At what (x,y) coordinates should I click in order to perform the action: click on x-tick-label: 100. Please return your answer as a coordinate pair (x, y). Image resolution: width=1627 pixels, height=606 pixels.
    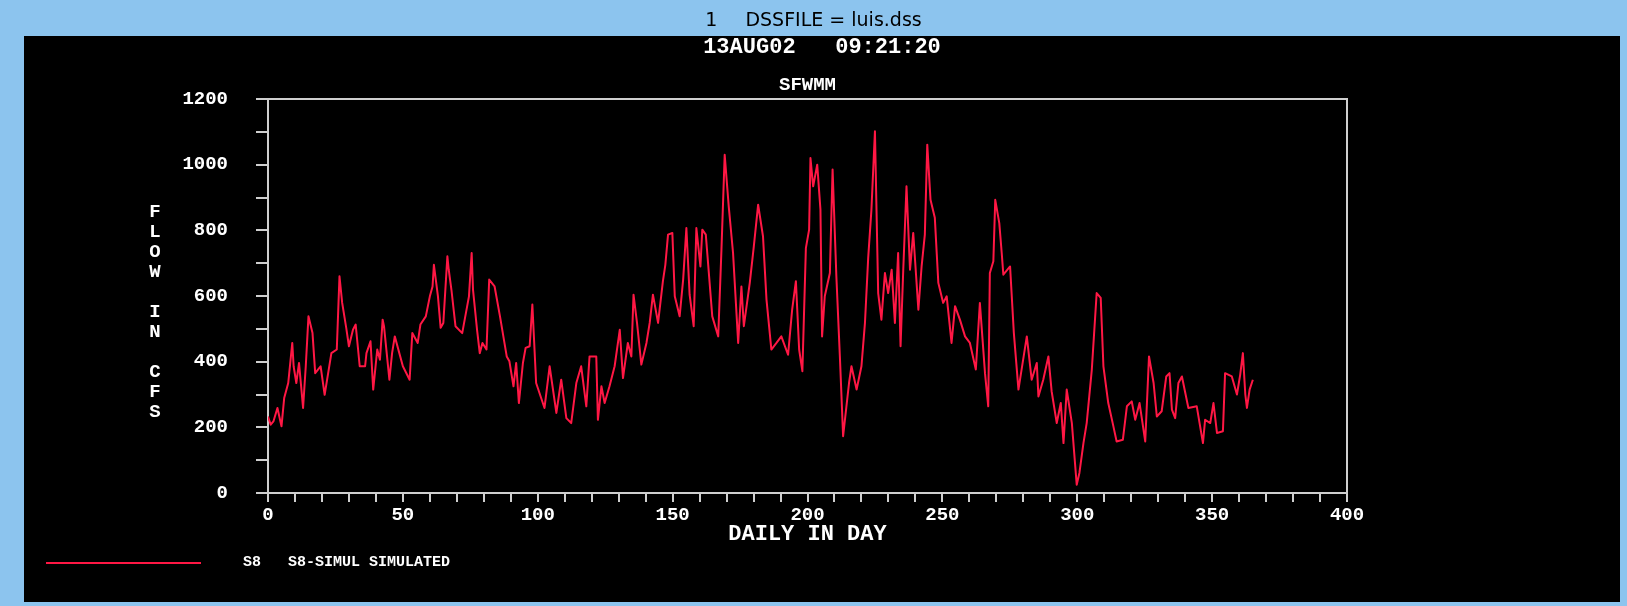
    Looking at the image, I should click on (537, 515).